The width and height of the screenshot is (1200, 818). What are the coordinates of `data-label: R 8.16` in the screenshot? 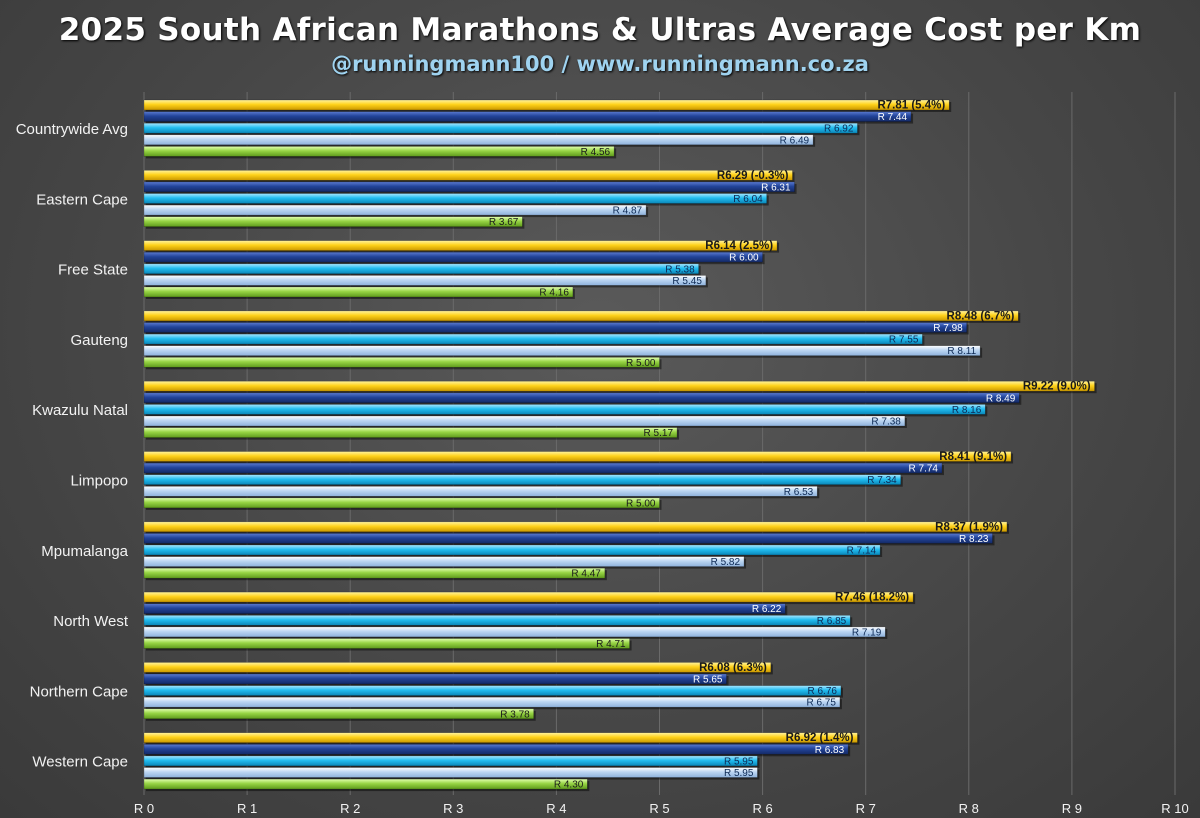 It's located at (967, 410).